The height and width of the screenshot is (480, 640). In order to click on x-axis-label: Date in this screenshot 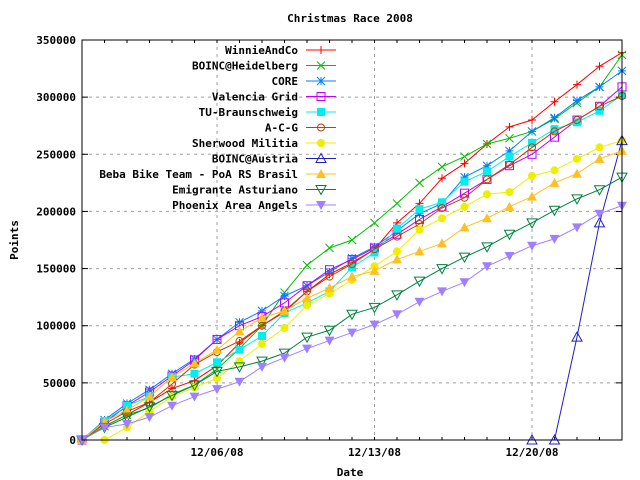, I will do `click(350, 472)`.